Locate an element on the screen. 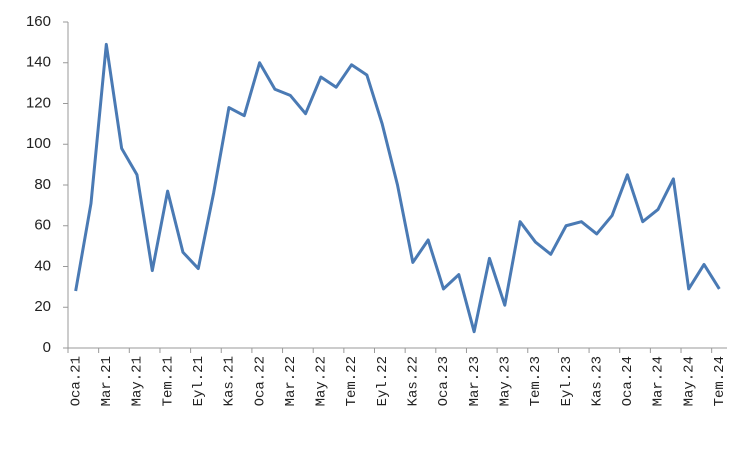 This screenshot has height=450, width=750. x-tick-label: Eyl.23 is located at coordinates (567, 381).